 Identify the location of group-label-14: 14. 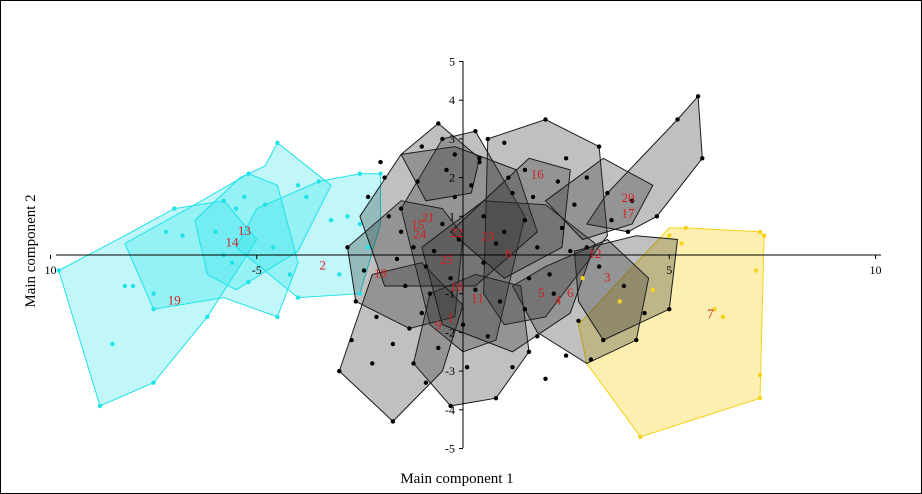
(233, 242).